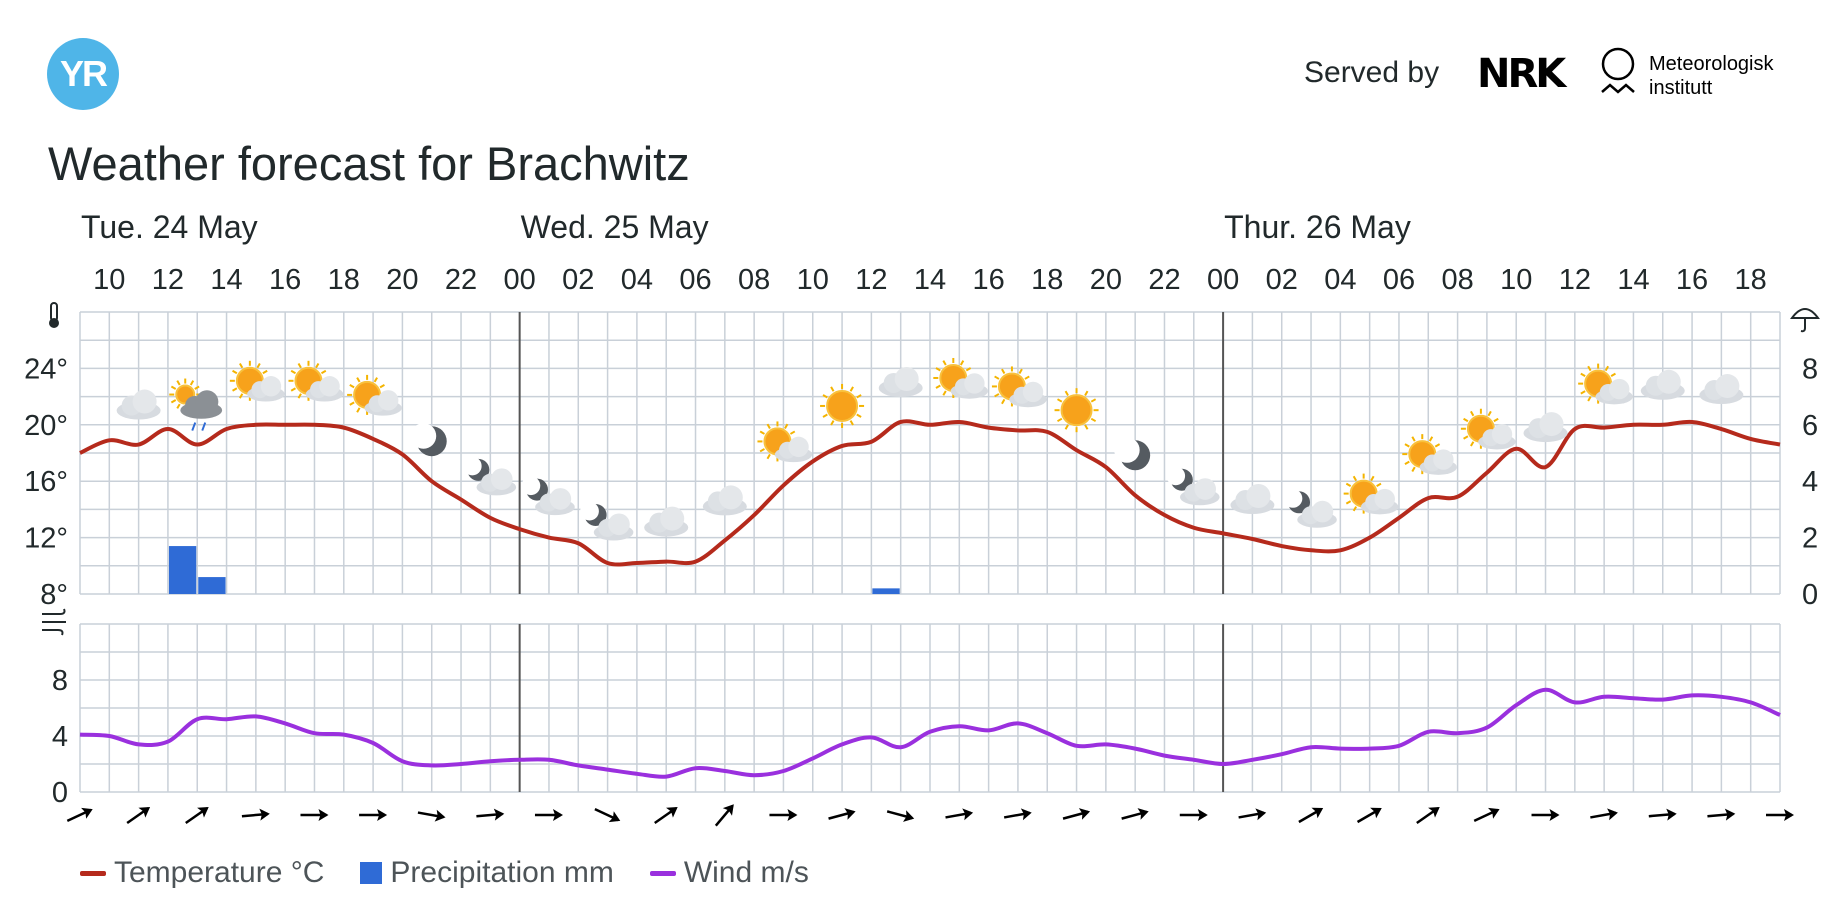 The height and width of the screenshot is (916, 1836). I want to click on umbrella-canopy, so click(1805, 313).